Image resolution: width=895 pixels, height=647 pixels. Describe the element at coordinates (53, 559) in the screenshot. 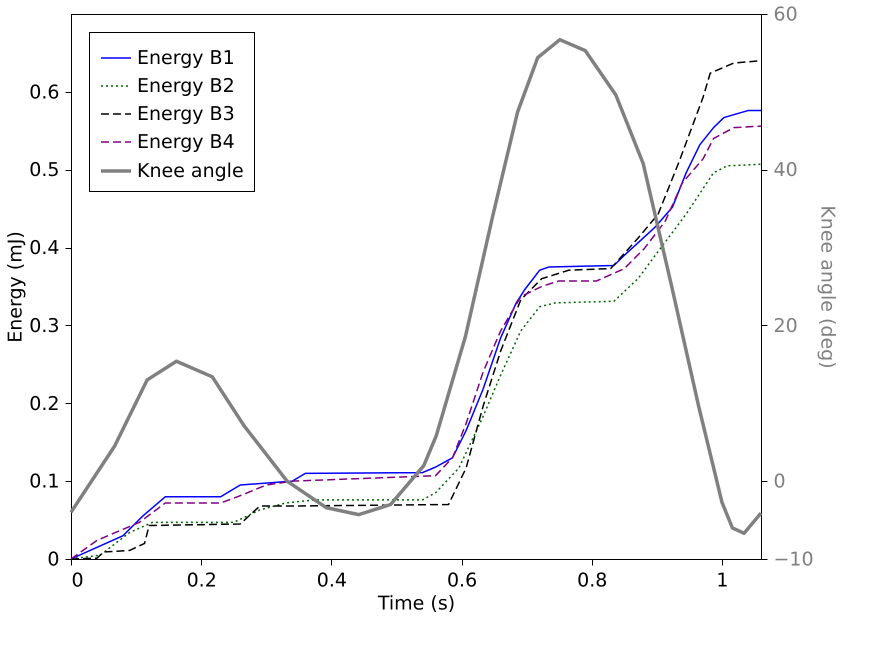

I see `y-tick-label: 0` at that location.